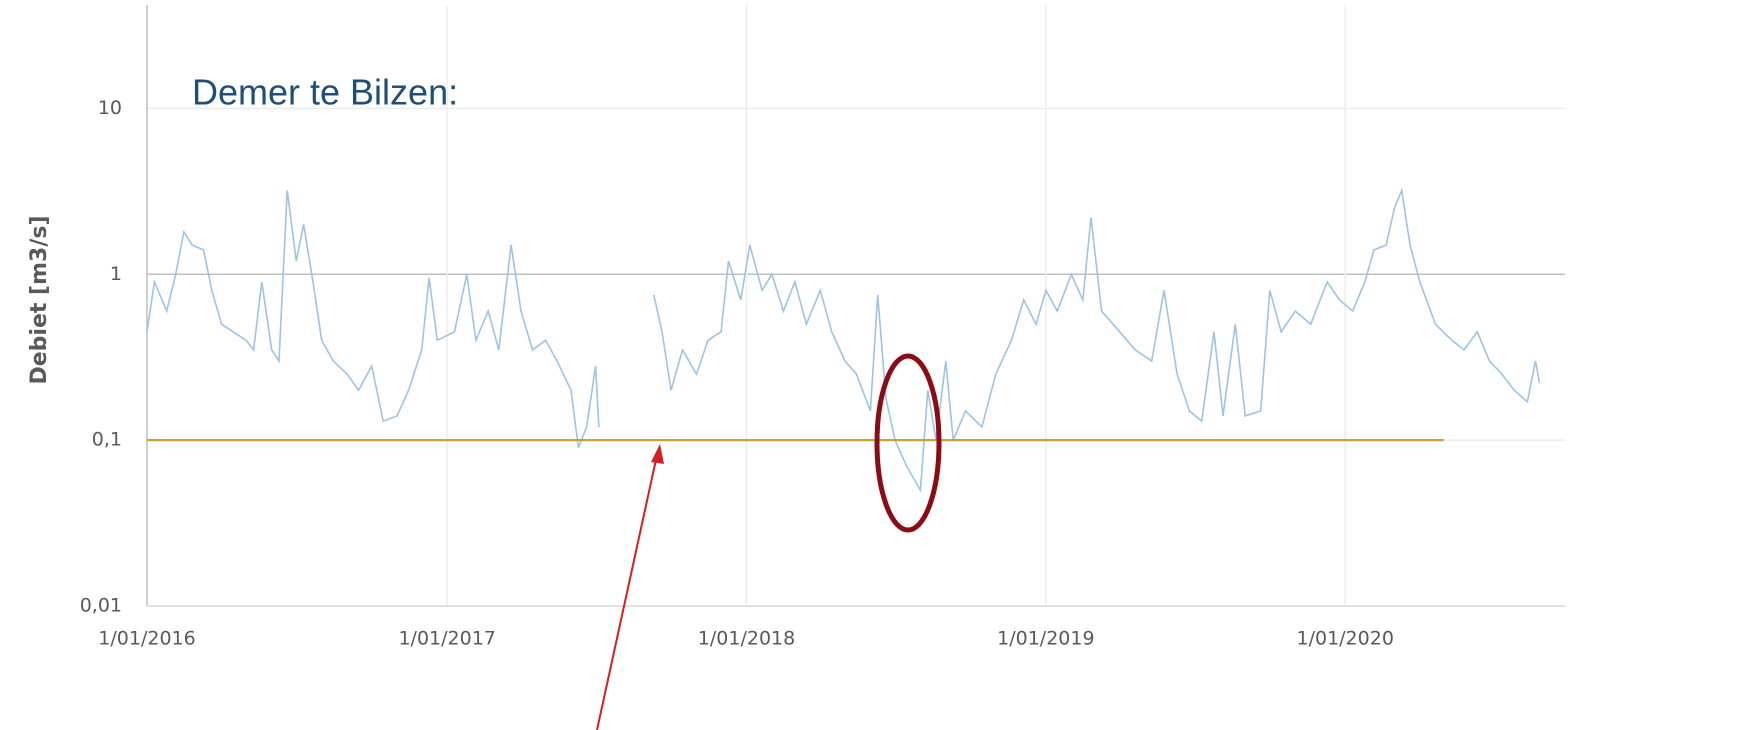 The image size is (1747, 730). What do you see at coordinates (110, 108) in the screenshot?
I see `y-tick-label: 10` at bounding box center [110, 108].